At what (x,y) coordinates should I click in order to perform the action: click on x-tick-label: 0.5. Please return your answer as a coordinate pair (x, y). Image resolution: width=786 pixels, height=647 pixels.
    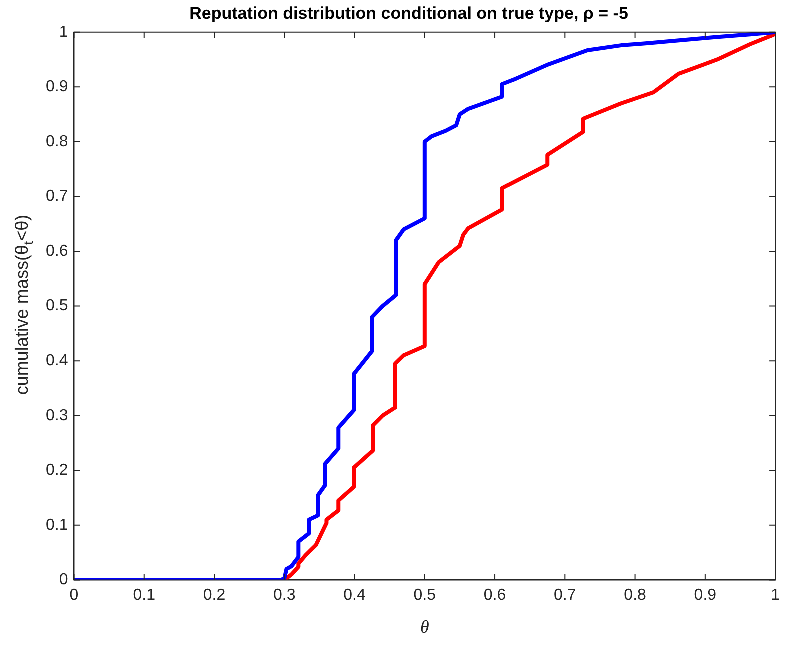
    Looking at the image, I should click on (425, 595).